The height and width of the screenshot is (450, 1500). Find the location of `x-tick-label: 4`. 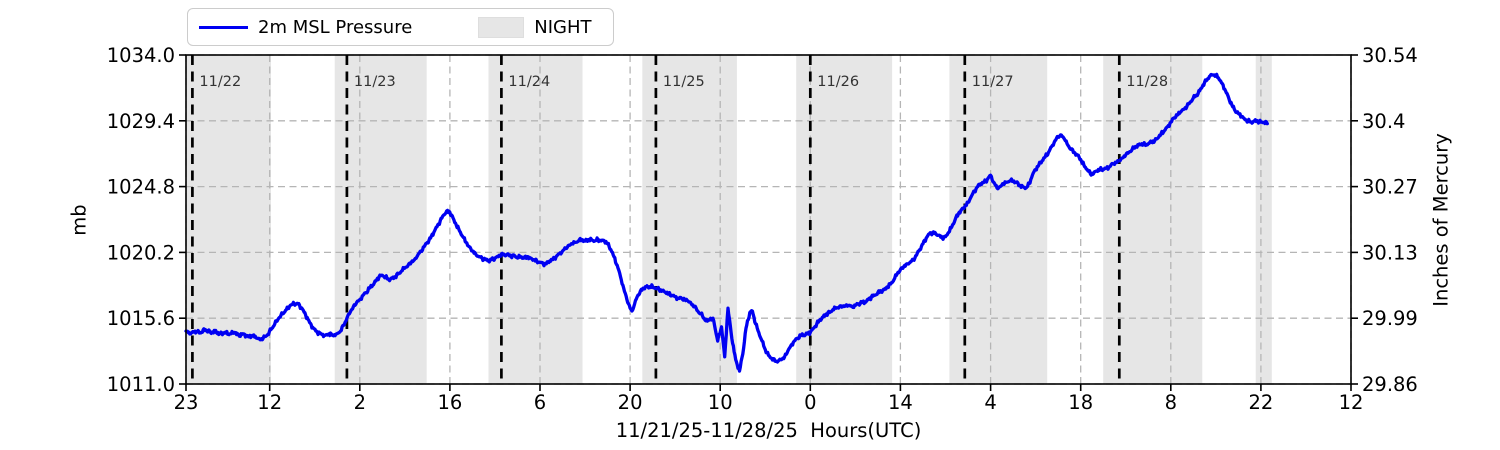

x-tick-label: 4 is located at coordinates (990, 402).